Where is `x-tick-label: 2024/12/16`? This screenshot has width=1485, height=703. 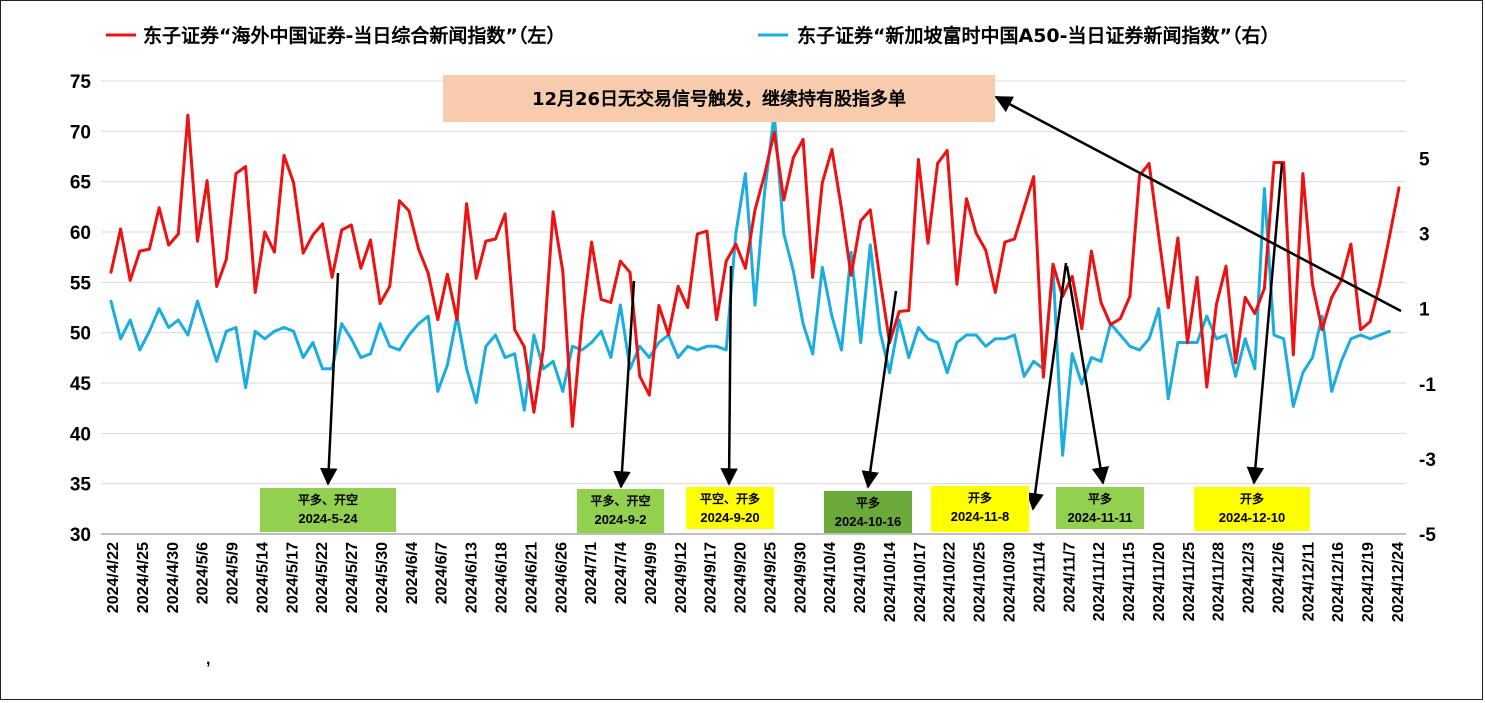 x-tick-label: 2024/12/16 is located at coordinates (1338, 582).